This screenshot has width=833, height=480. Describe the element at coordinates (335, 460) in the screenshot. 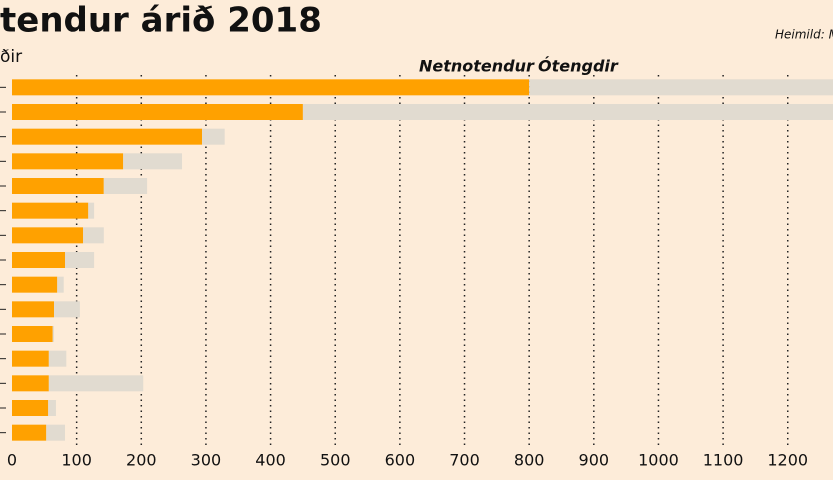

I see `x-tick-label: 500` at that location.